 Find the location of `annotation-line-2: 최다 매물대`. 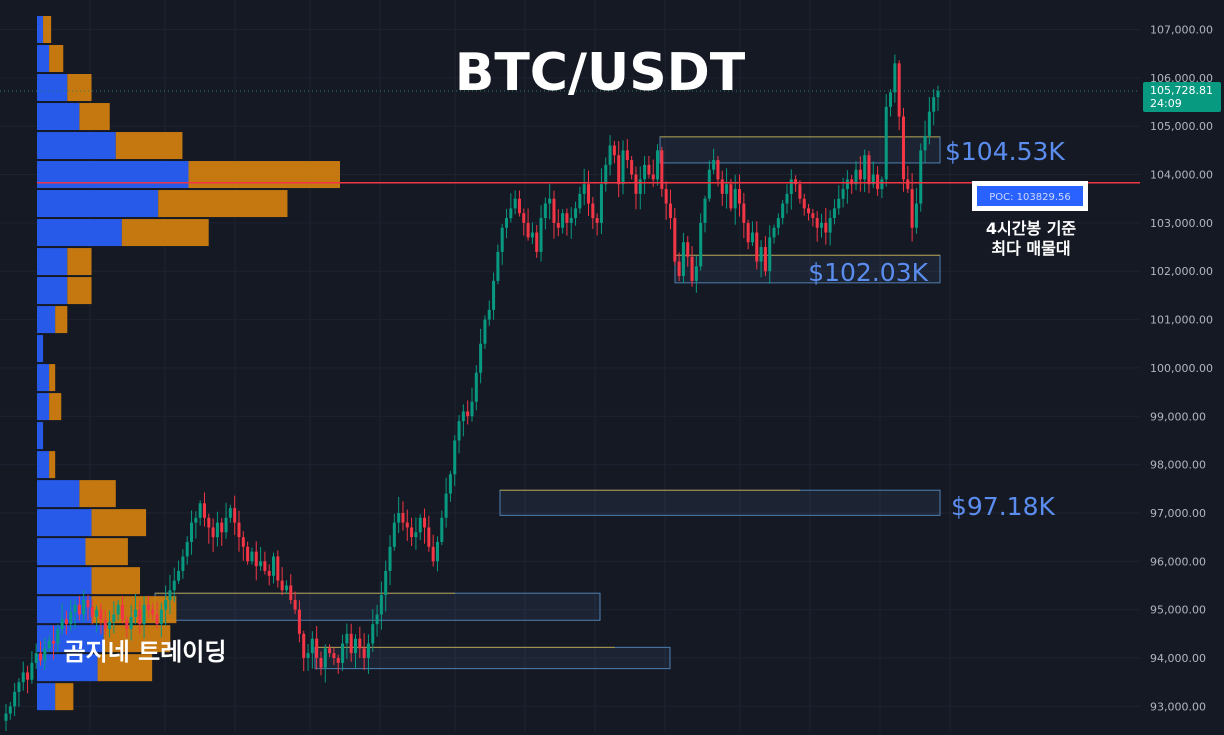

annotation-line-2: 최다 매물대 is located at coordinates (1030, 248).